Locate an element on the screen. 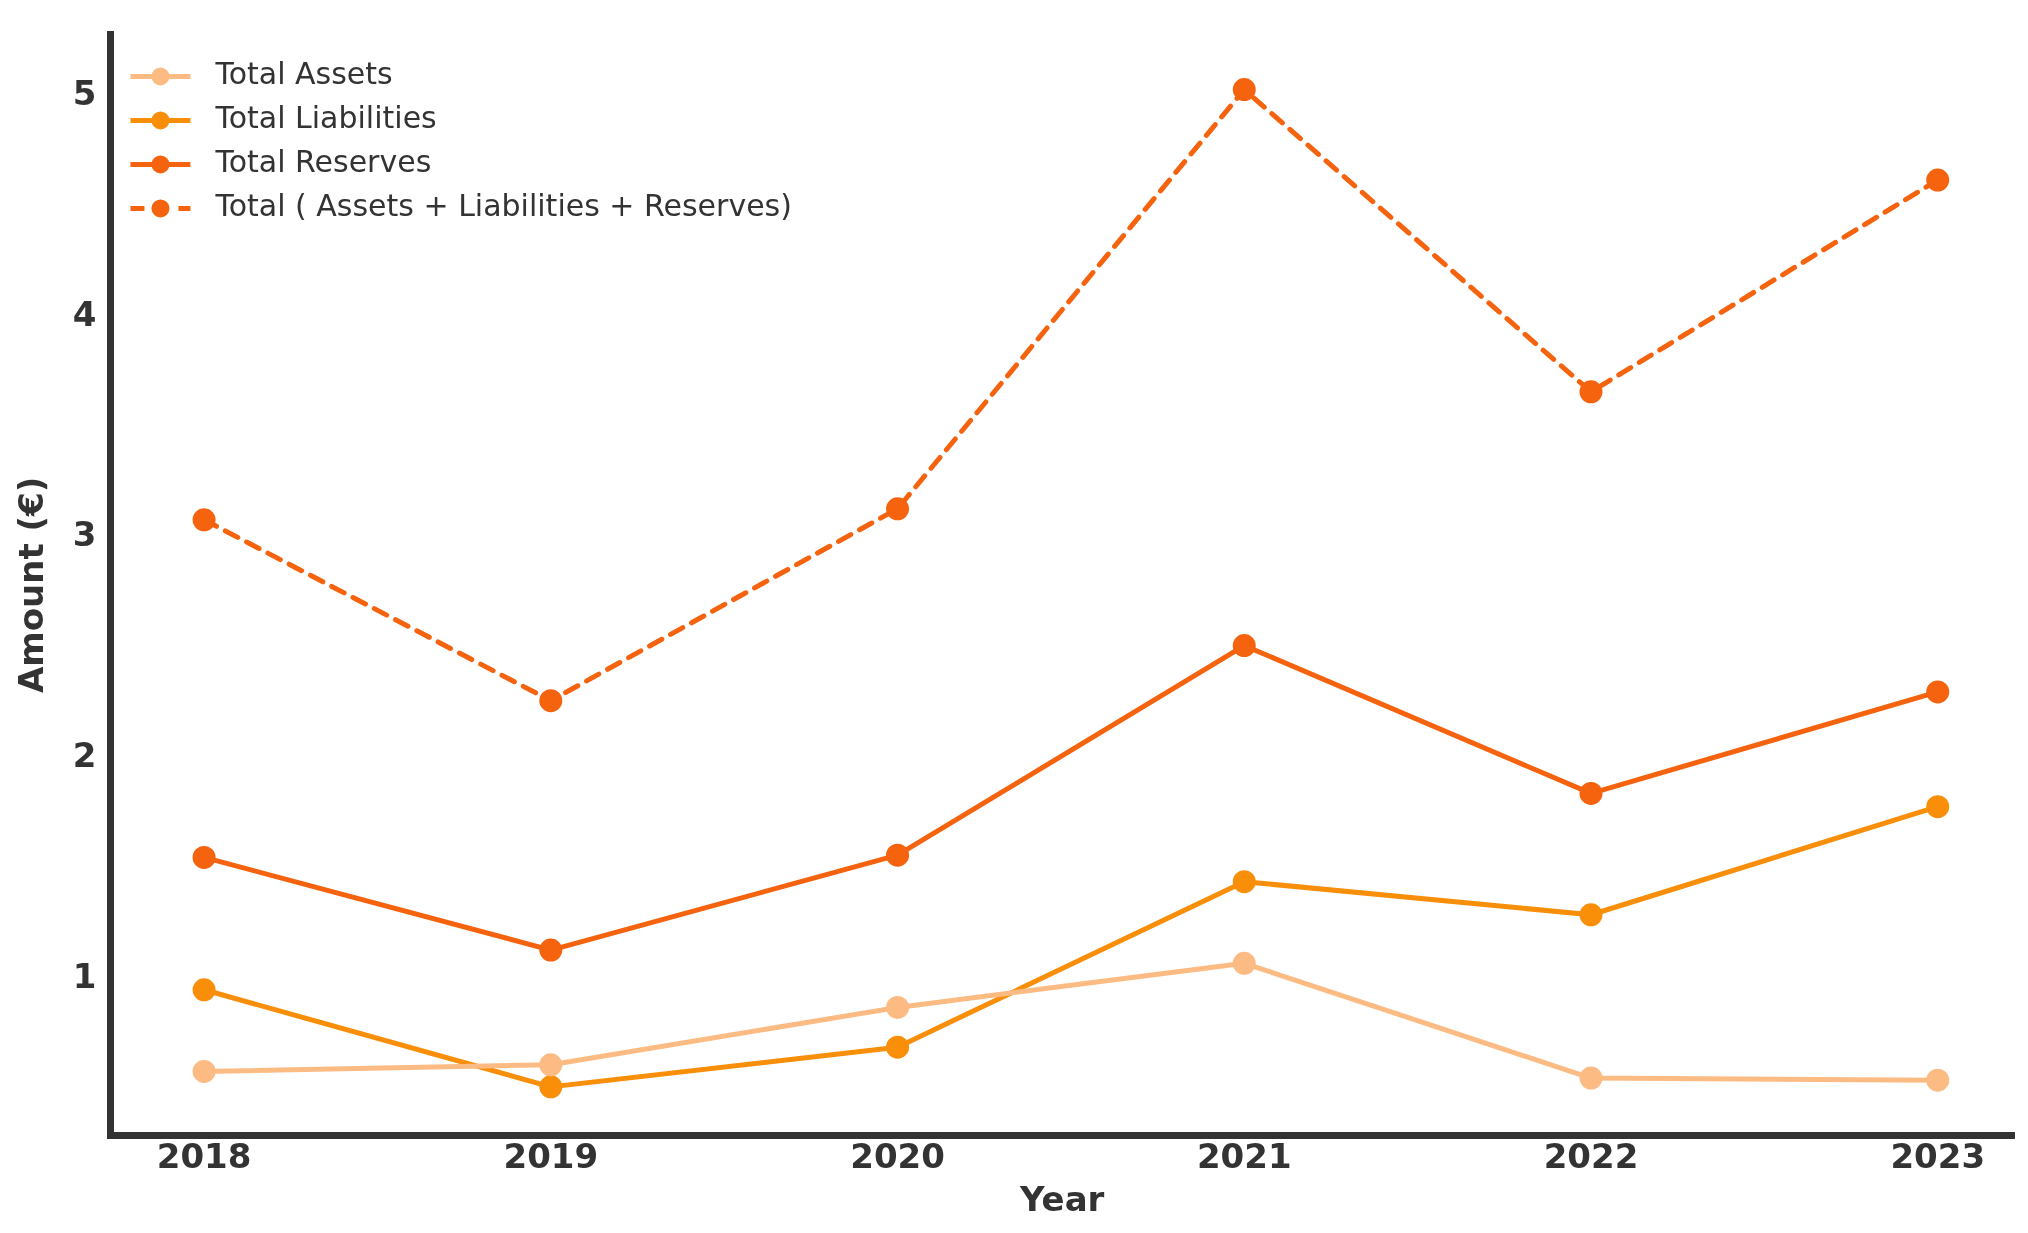  x-tick-label: 2019 is located at coordinates (551, 1155).